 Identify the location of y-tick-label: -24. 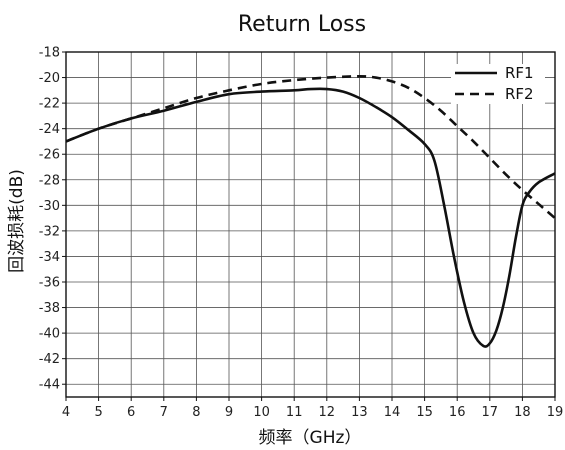
(49, 129).